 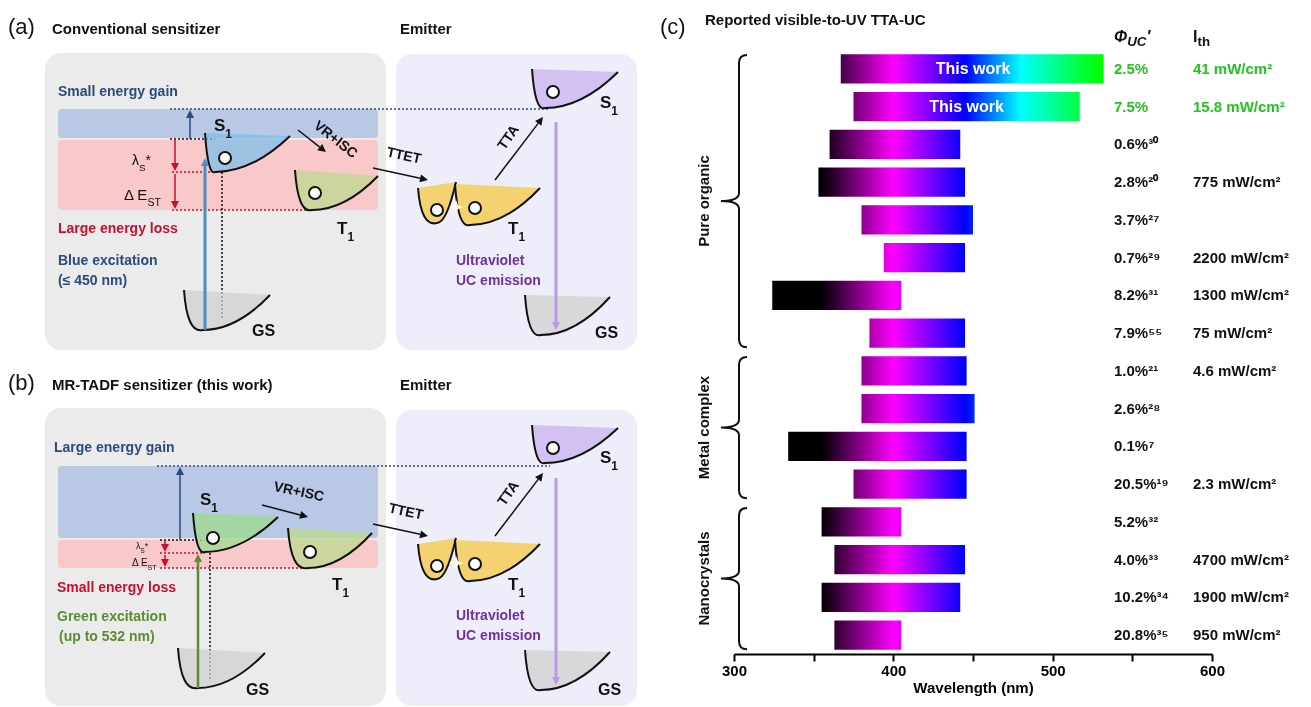 What do you see at coordinates (108, 260) in the screenshot?
I see `text: Blue excitation` at bounding box center [108, 260].